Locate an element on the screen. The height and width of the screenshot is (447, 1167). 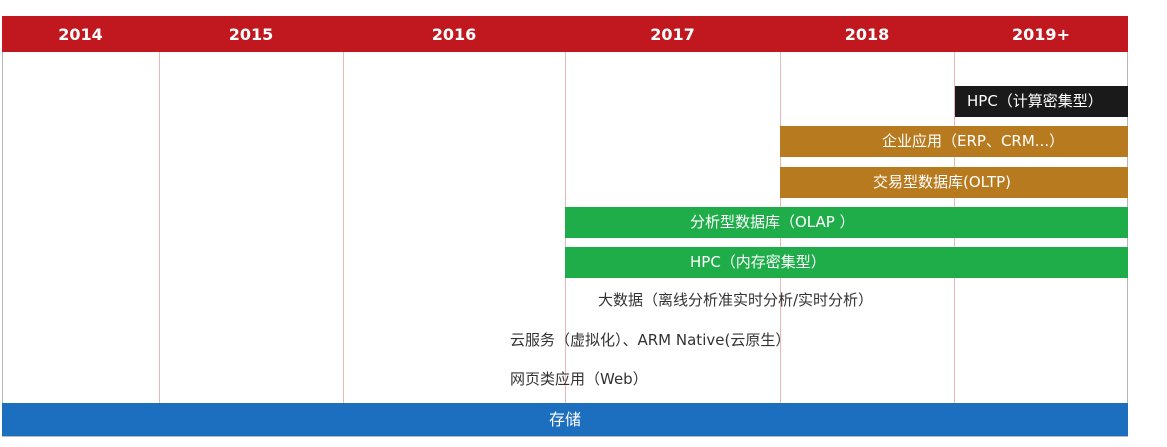
storage-bar: 存储 is located at coordinates (565, 419).